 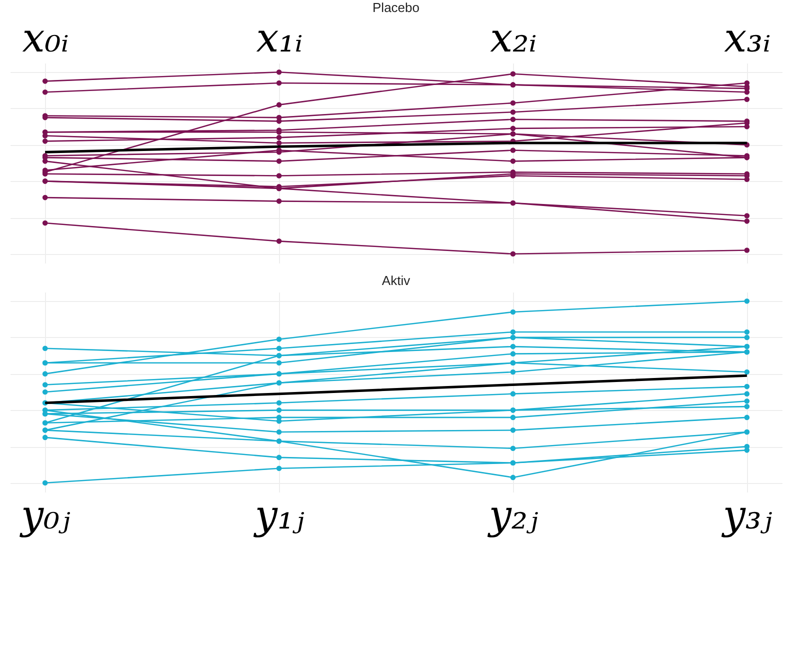 I want to click on x-tick-label: y₁ⱼ, so click(x=278, y=515).